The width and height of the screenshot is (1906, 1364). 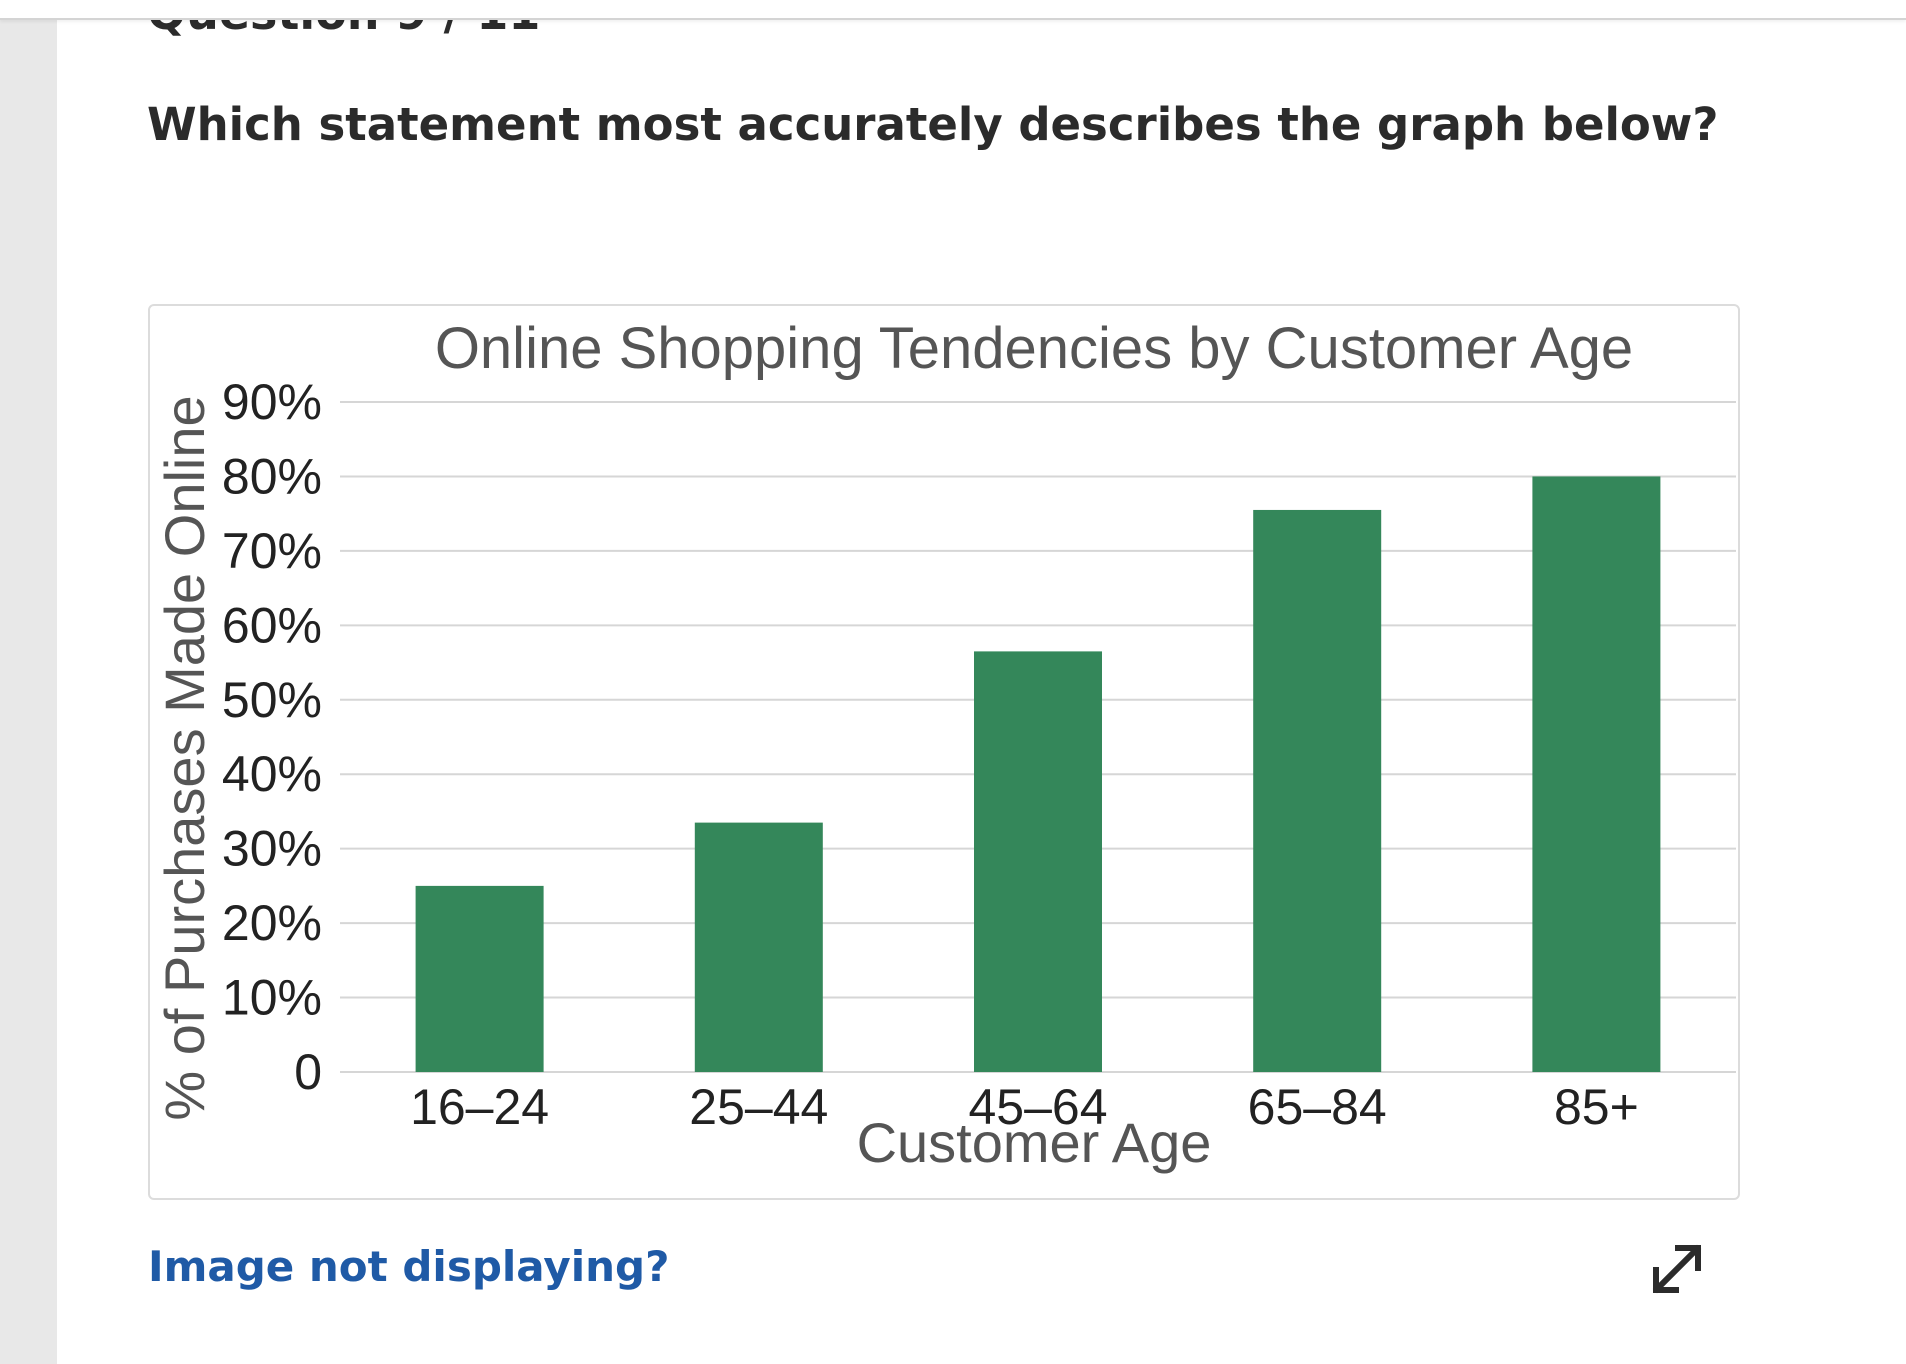 What do you see at coordinates (28, 682) in the screenshot?
I see `left-rail` at bounding box center [28, 682].